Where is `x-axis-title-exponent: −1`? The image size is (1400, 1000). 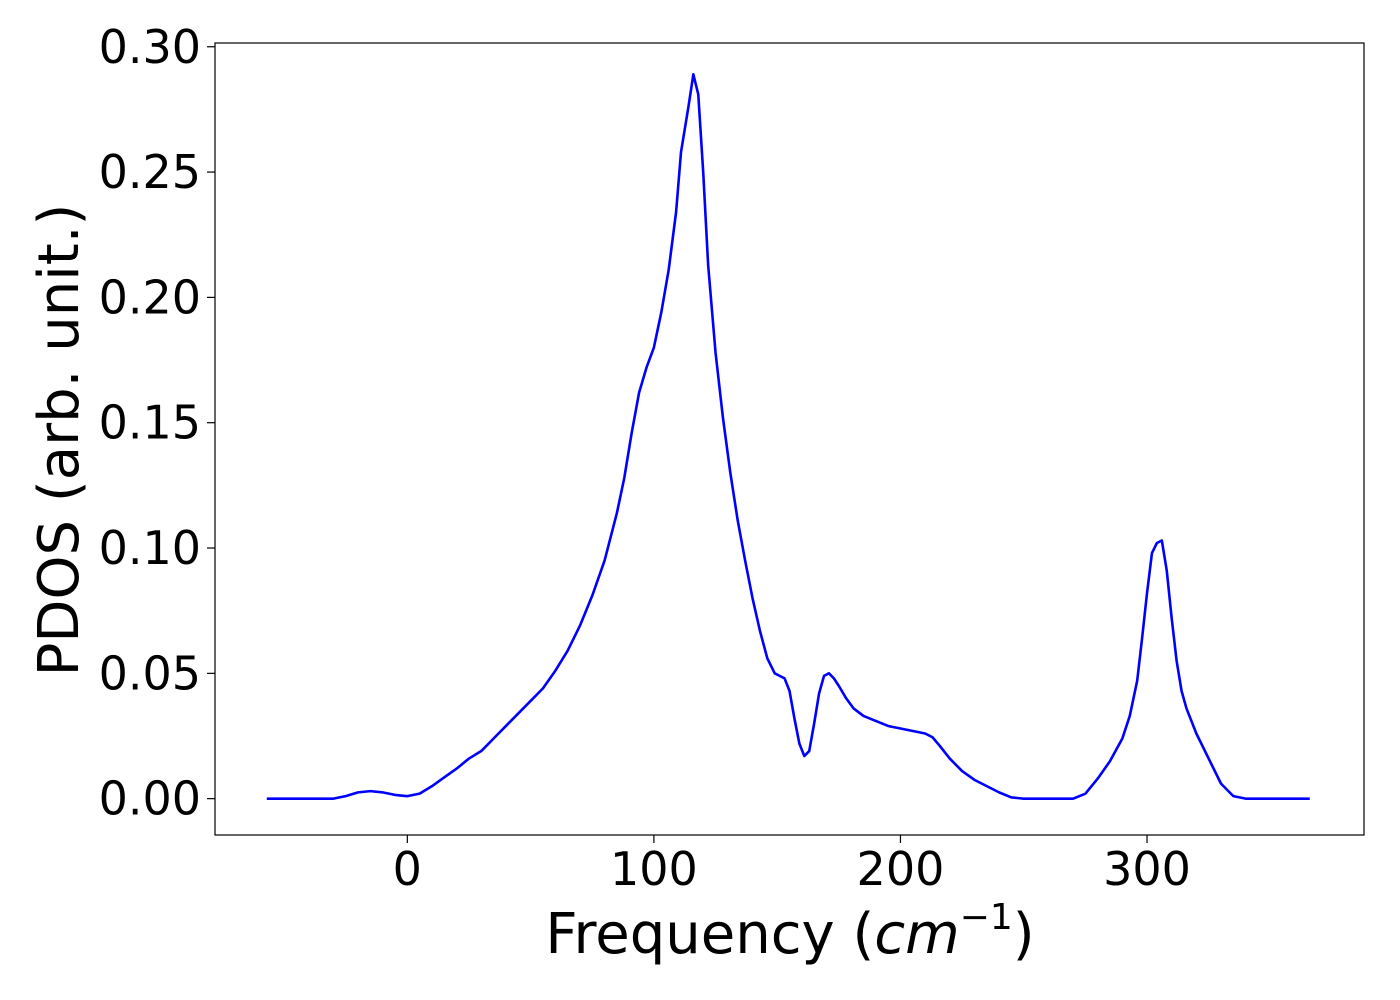
x-axis-title-exponent: −1 is located at coordinates (986, 917).